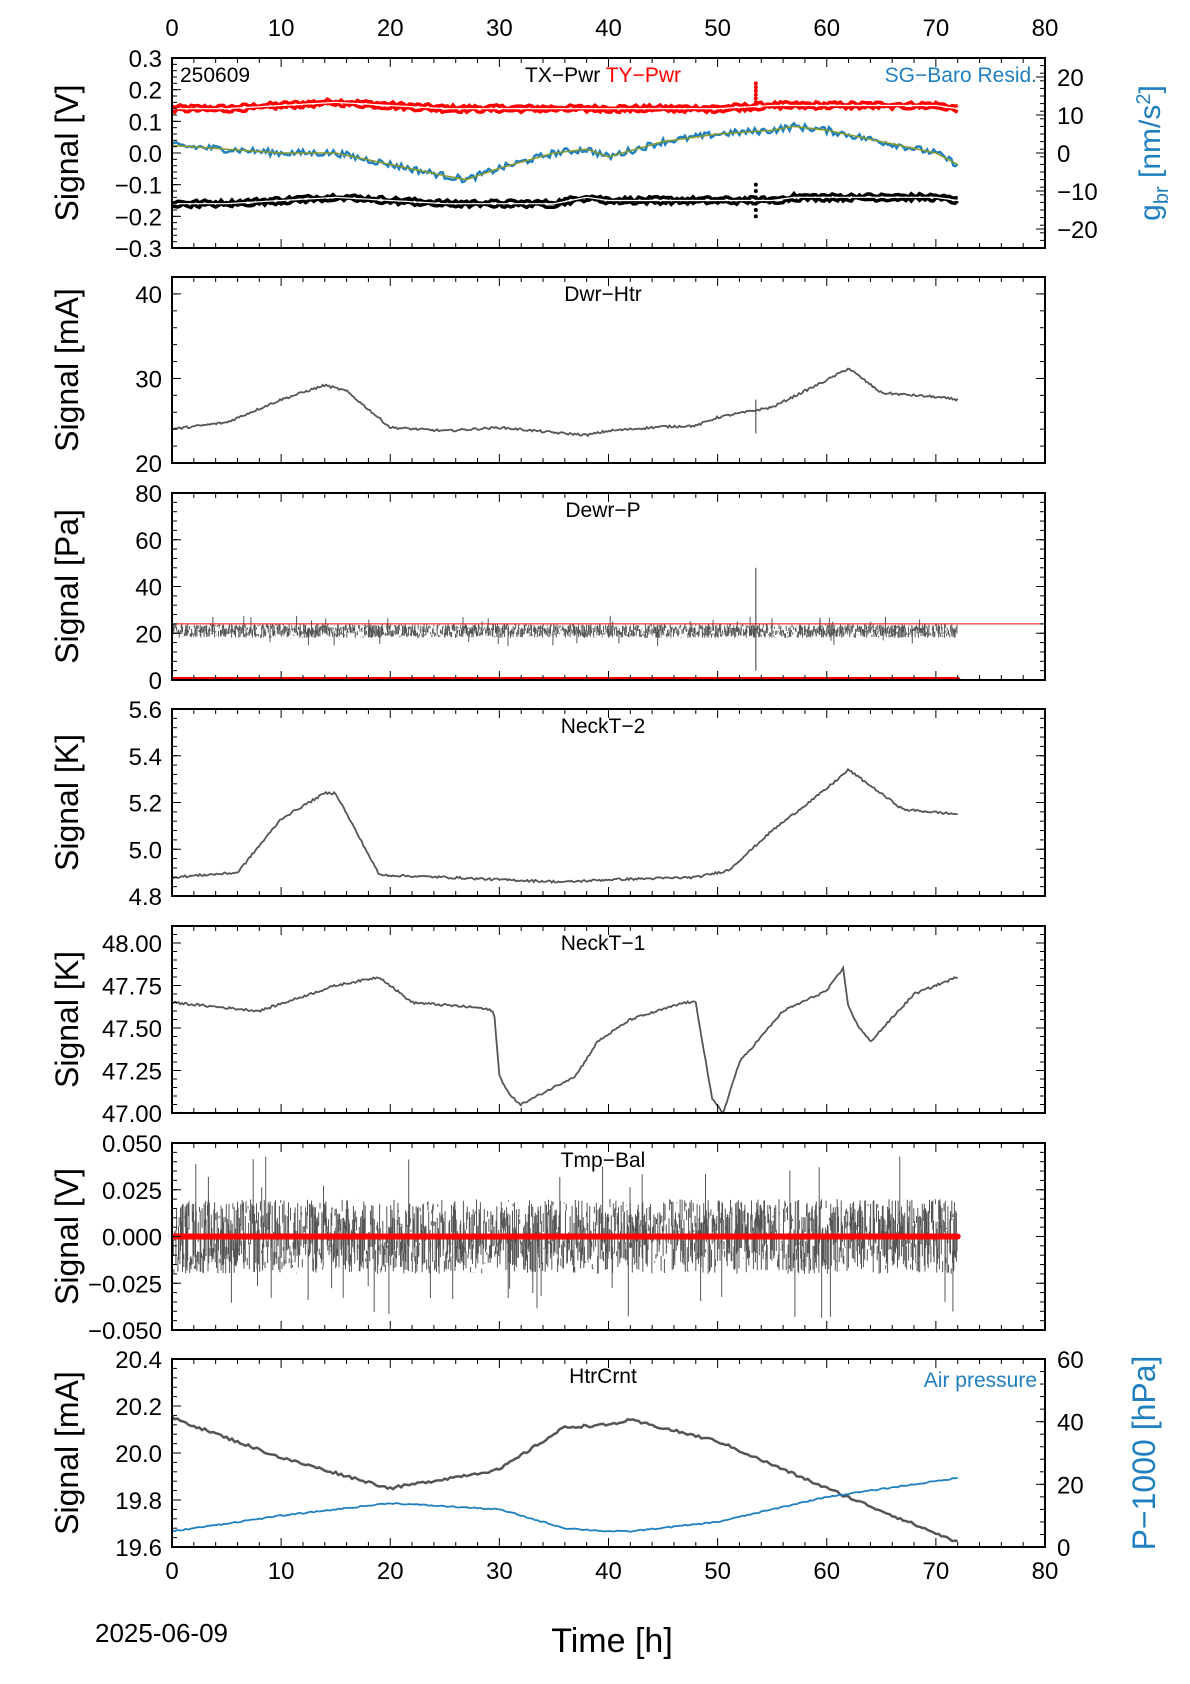 The image size is (1190, 1684). I want to click on y2-tick-label: −20, so click(1077, 230).